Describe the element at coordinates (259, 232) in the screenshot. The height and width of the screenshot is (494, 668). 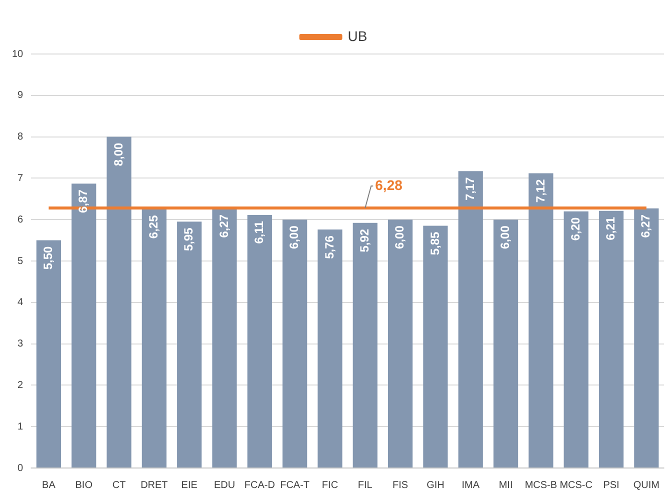
I see `data-label: 6,11` at that location.